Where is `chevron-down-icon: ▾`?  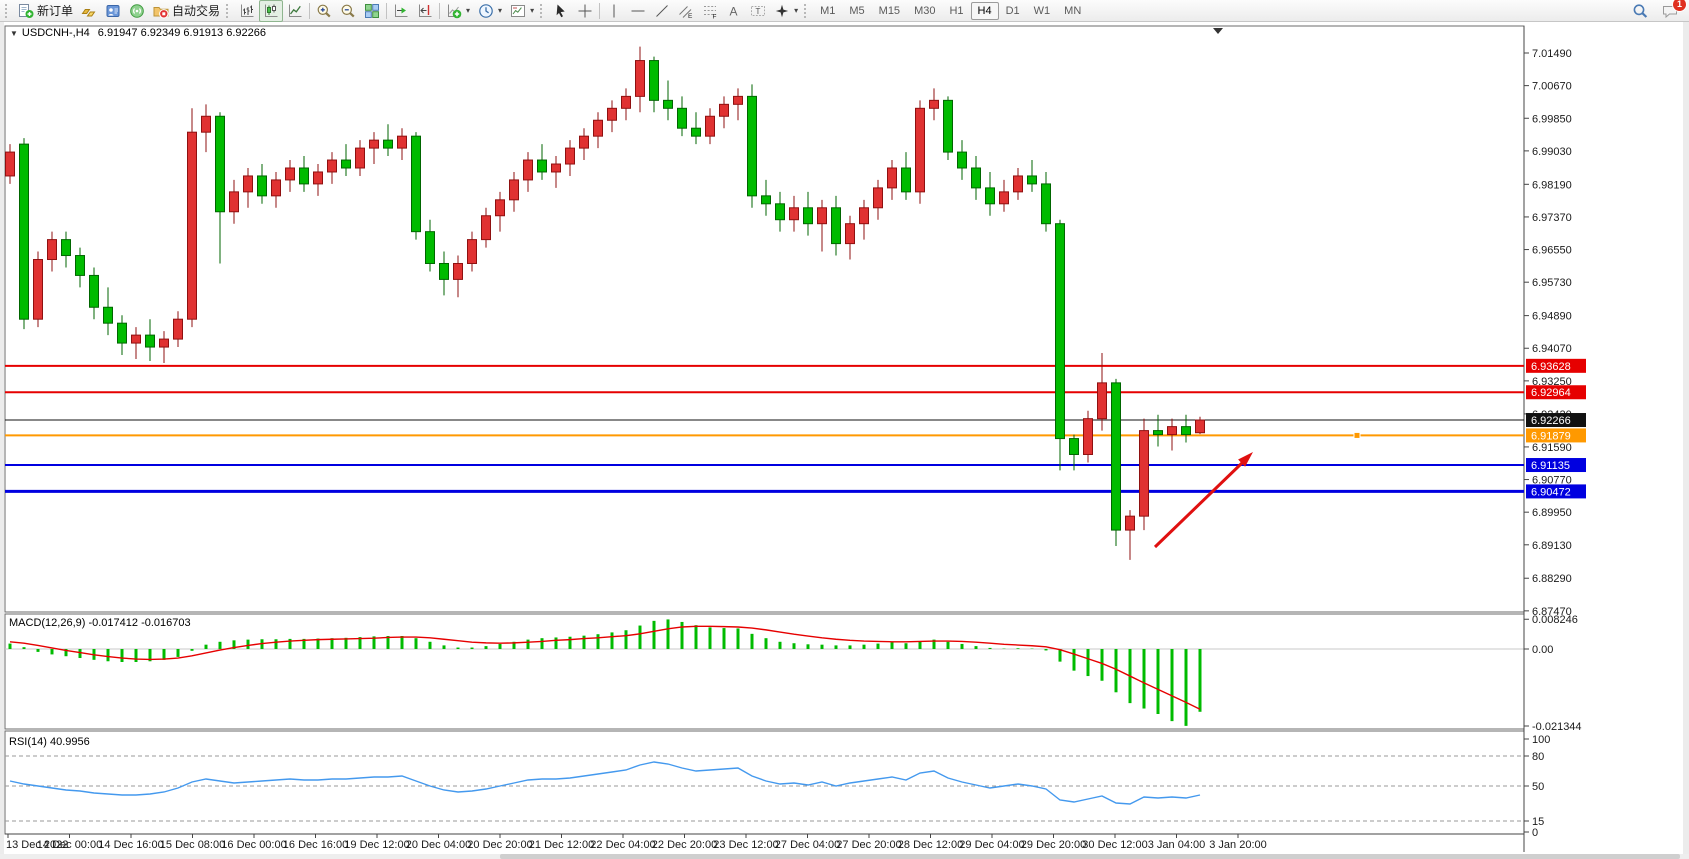 chevron-down-icon: ▾ is located at coordinates (468, 10).